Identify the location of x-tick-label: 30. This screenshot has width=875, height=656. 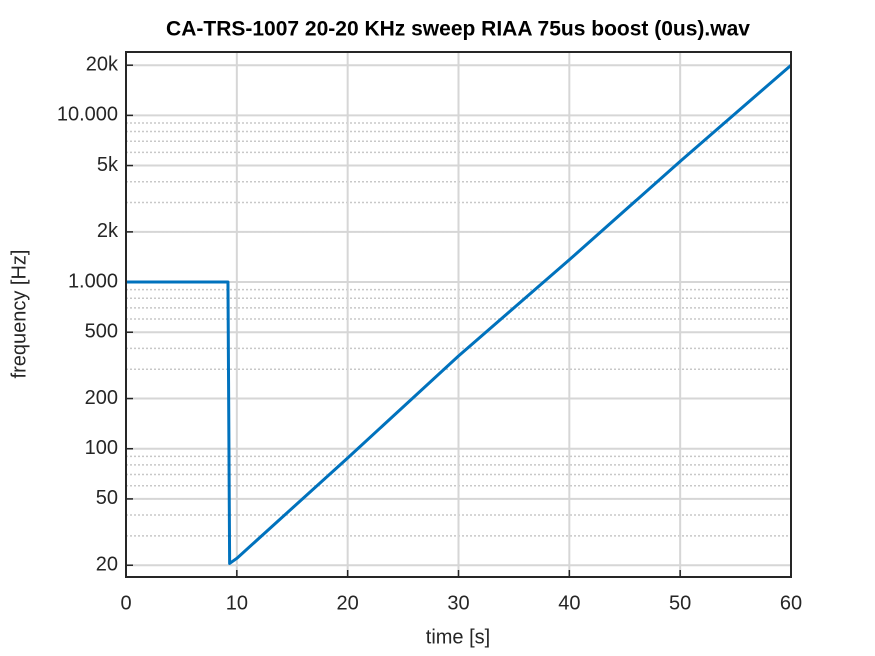
(458, 603).